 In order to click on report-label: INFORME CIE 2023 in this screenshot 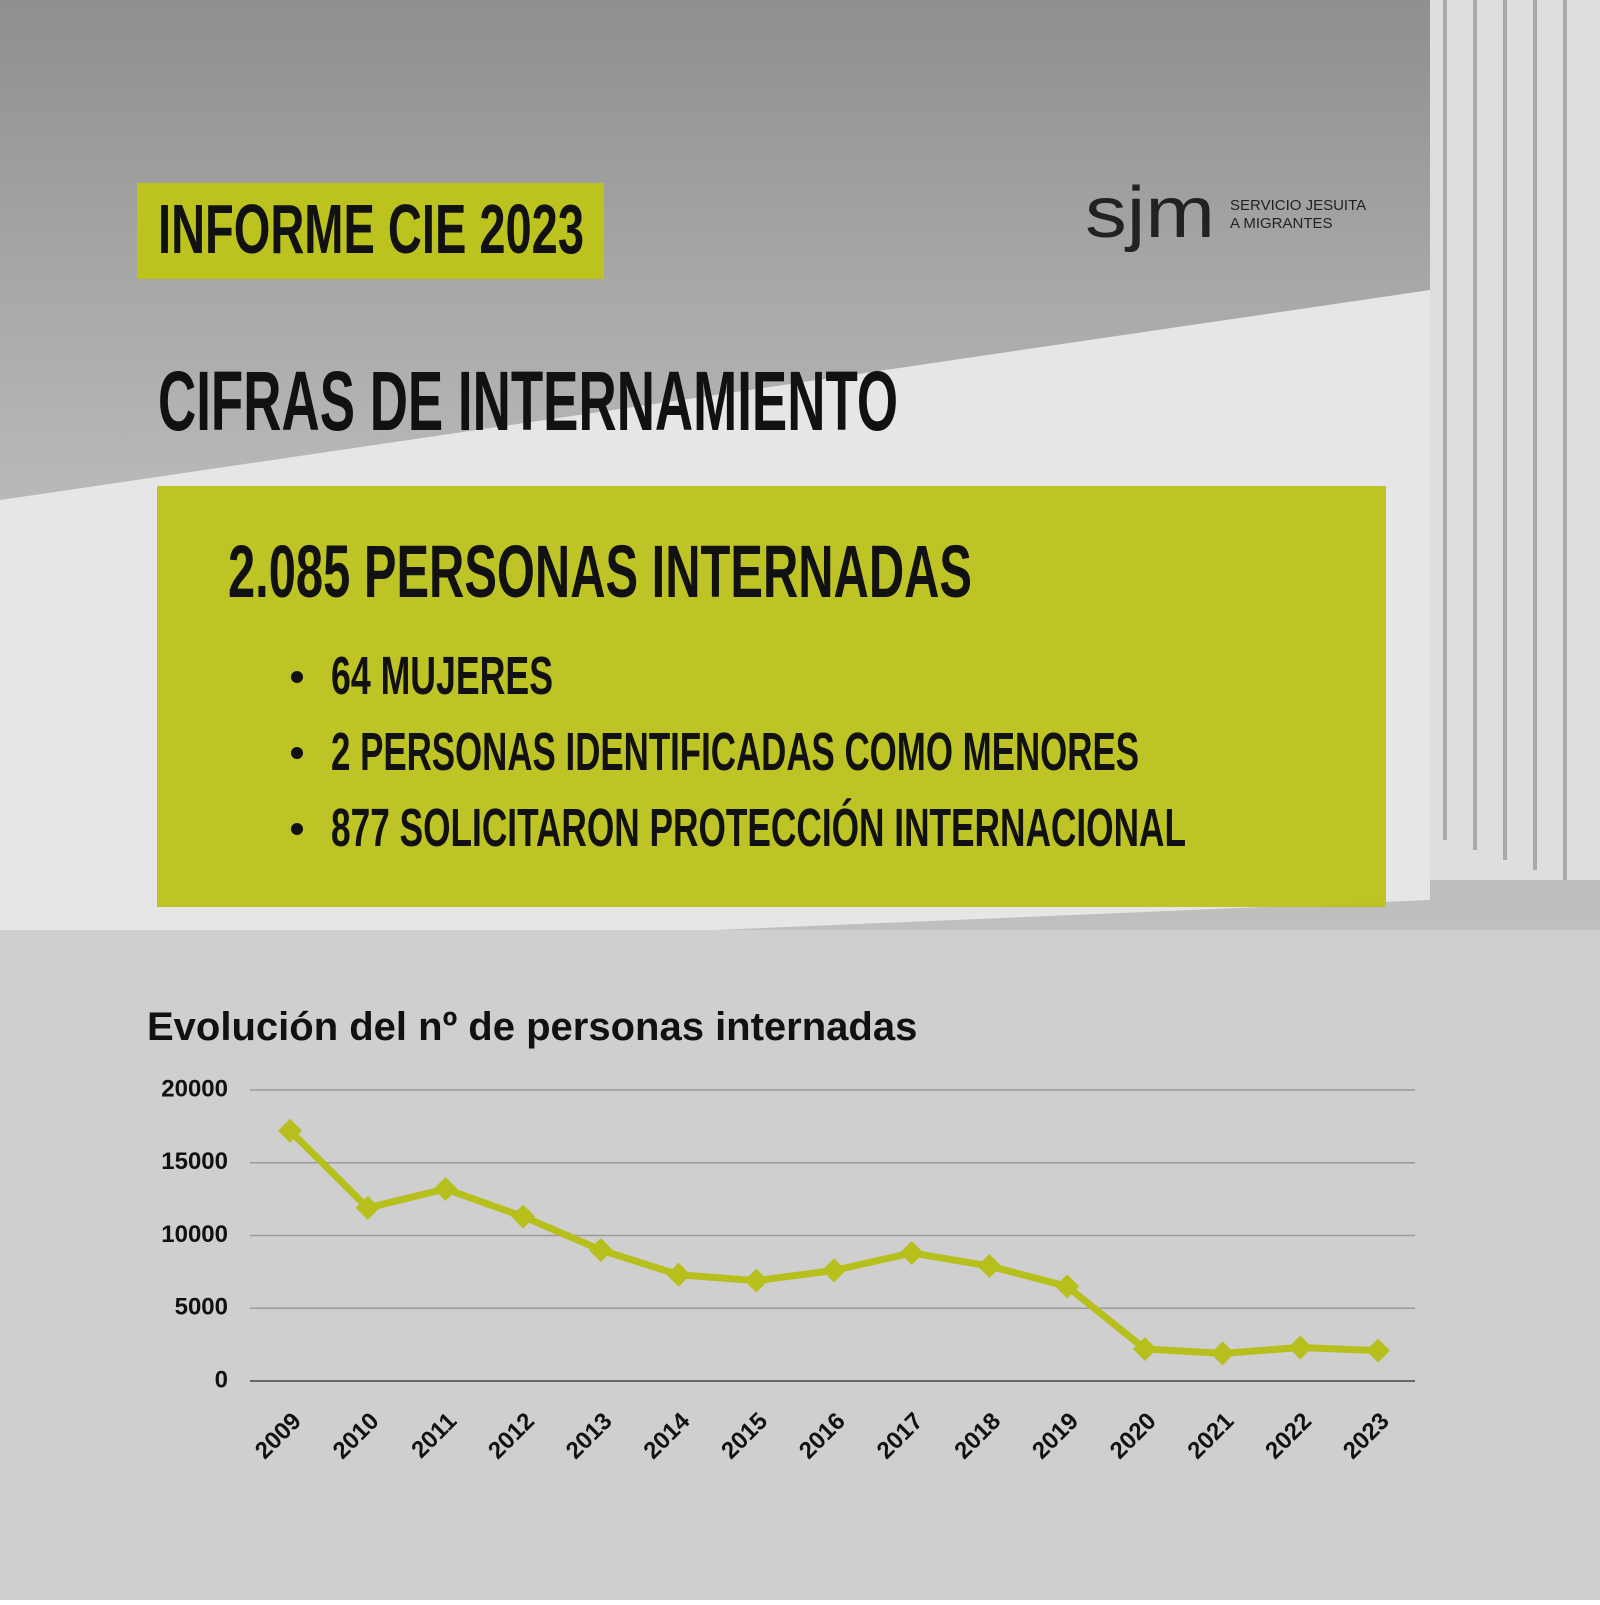, I will do `click(371, 229)`.